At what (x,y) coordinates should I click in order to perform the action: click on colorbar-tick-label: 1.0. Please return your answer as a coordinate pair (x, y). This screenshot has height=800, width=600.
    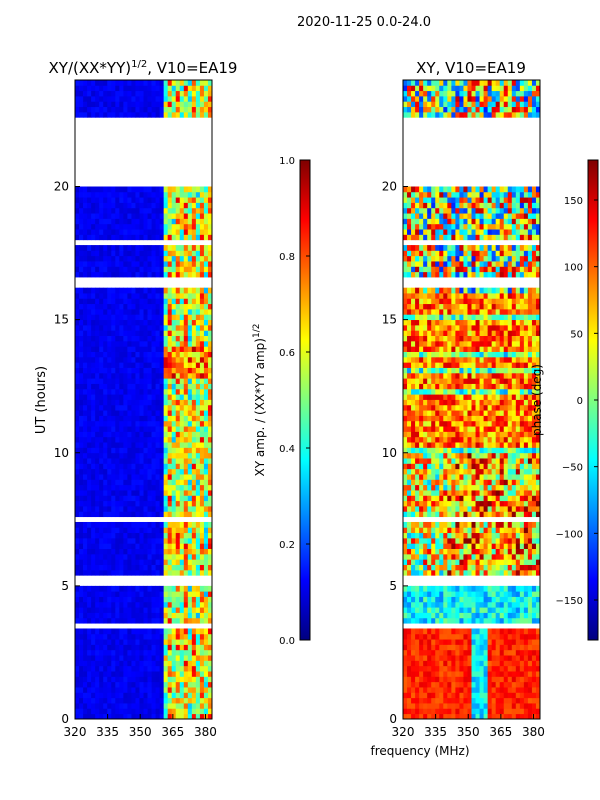
    Looking at the image, I should click on (287, 161).